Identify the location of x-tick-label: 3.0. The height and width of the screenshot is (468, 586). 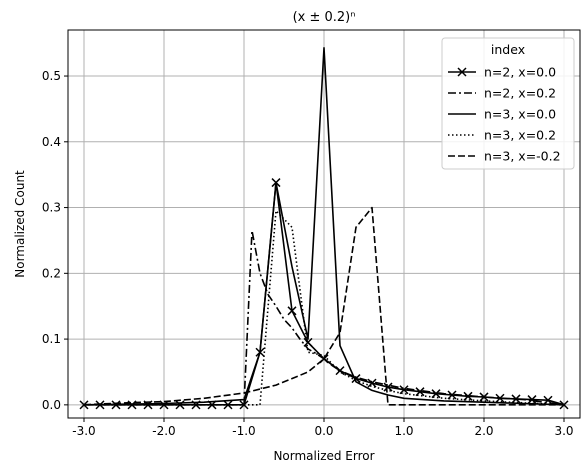
(563, 431).